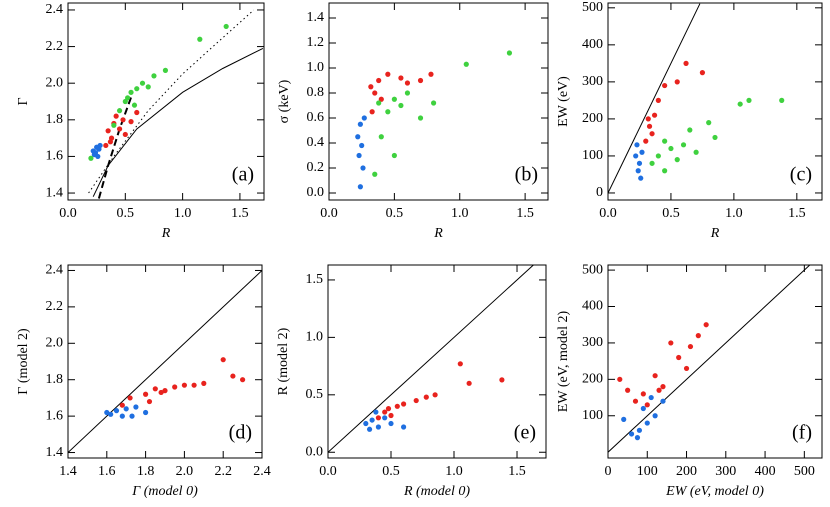 The image size is (830, 507). I want to click on y-tick-label: 200, so click(592, 379).